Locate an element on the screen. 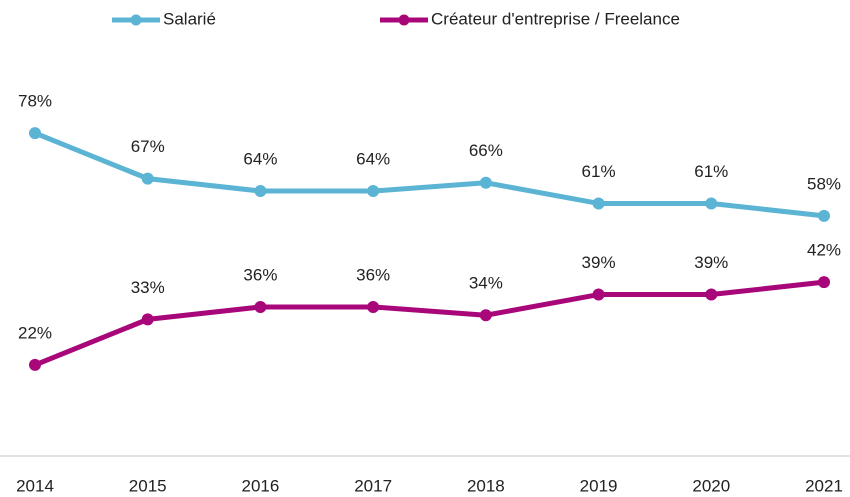 The image size is (850, 497). x-tick-label: 2017 is located at coordinates (373, 485).